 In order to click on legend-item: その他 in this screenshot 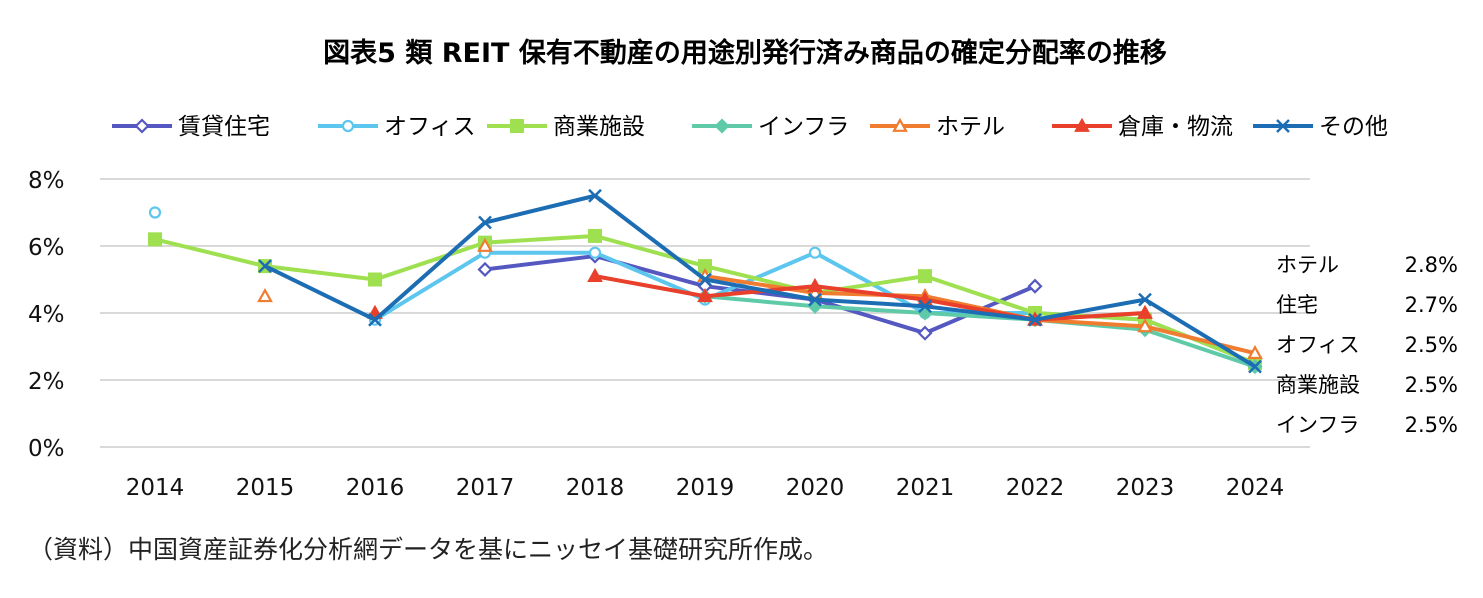, I will do `click(1320, 127)`.